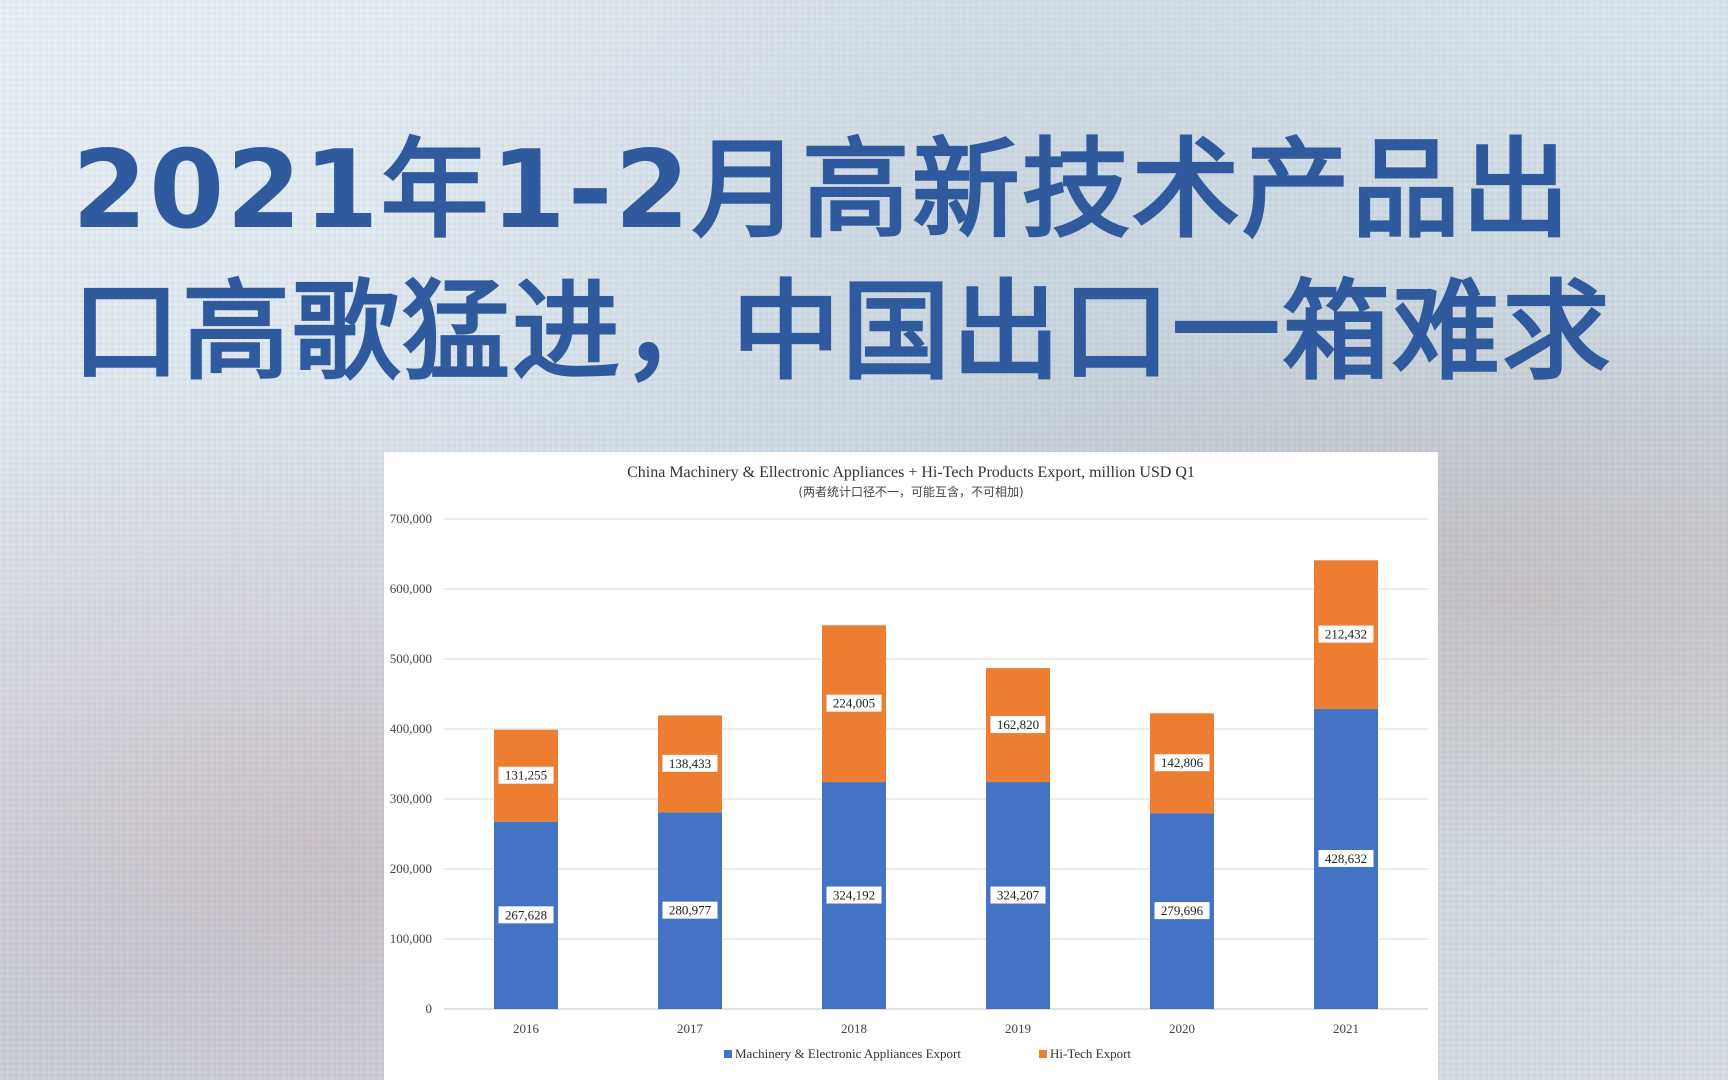 The image size is (1728, 1080). I want to click on y-tick-label: 400,000, so click(411, 728).